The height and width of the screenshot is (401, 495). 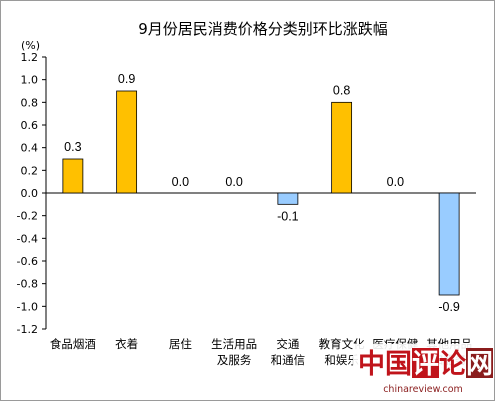 What do you see at coordinates (30, 170) in the screenshot?
I see `y-tick-label: 0.2` at bounding box center [30, 170].